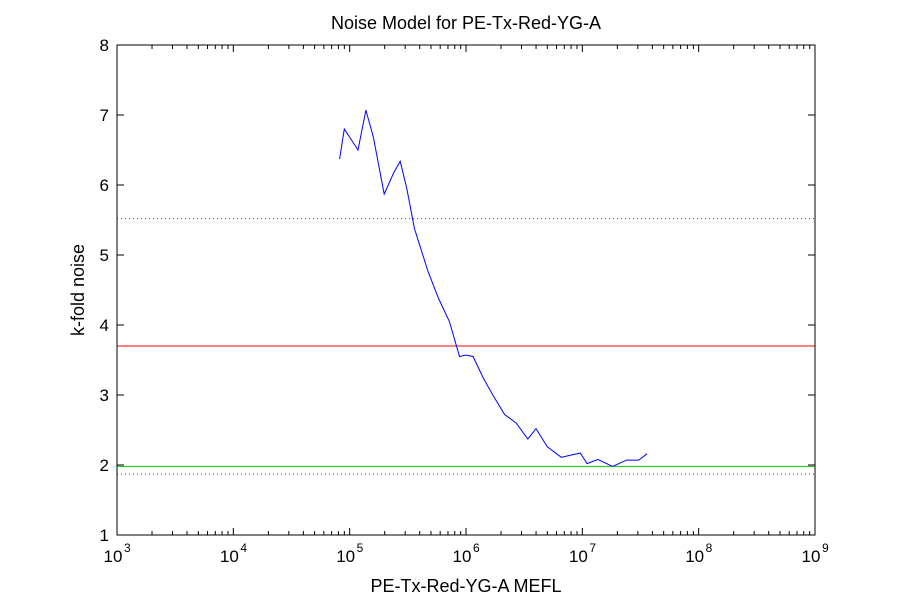  What do you see at coordinates (104, 255) in the screenshot?
I see `y-tick-label: 5` at bounding box center [104, 255].